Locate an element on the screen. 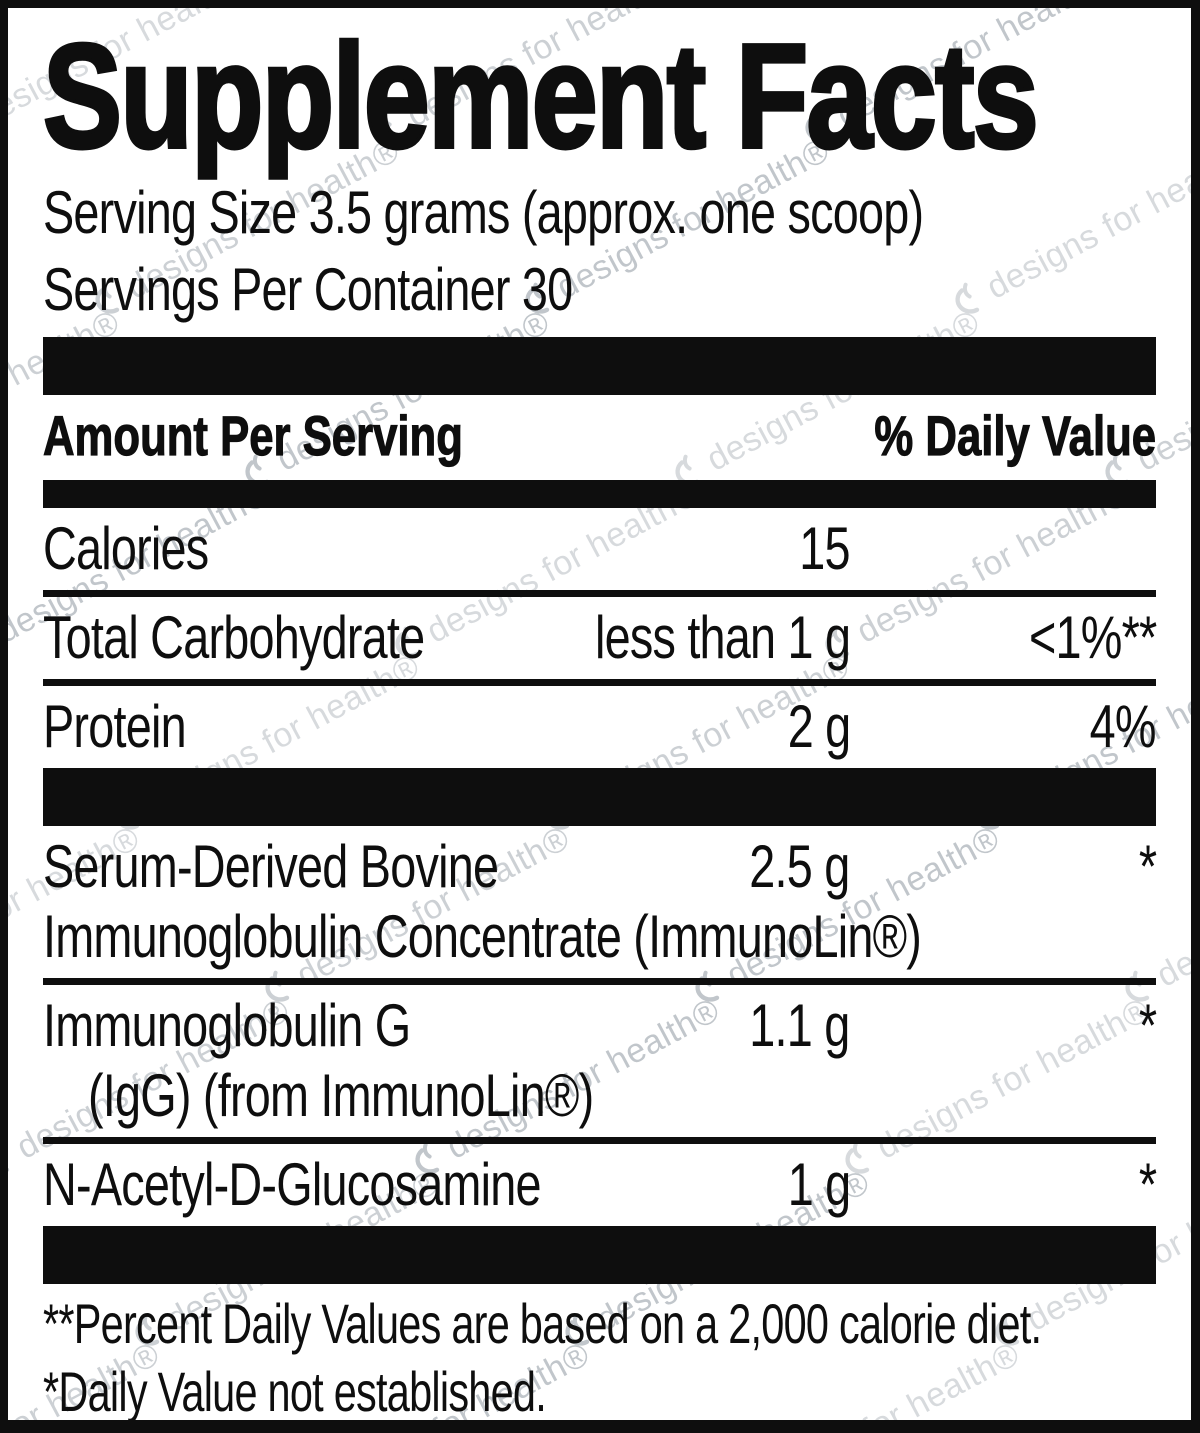 This screenshot has height=1433, width=1200. row-line-1: Total Carbohydrate less than 1 g <1%** is located at coordinates (600, 637).